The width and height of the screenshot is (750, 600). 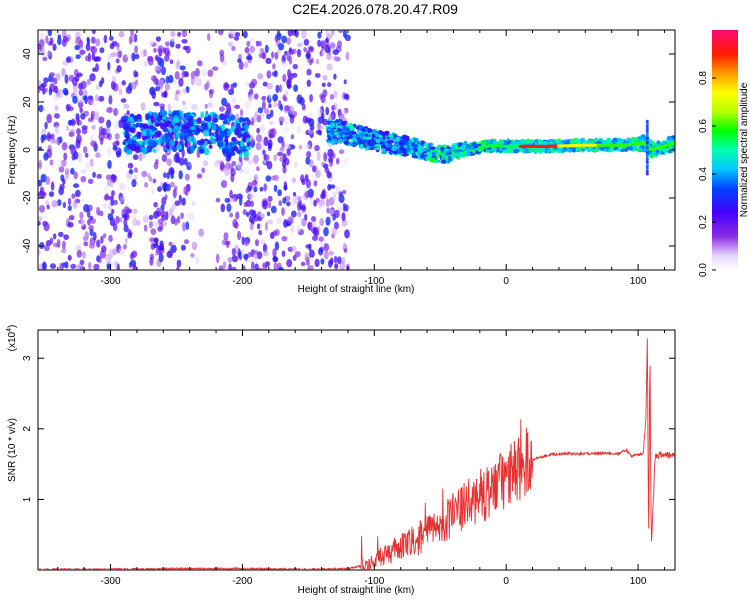 What do you see at coordinates (111, 581) in the screenshot?
I see `x-tick-label: -300` at bounding box center [111, 581].